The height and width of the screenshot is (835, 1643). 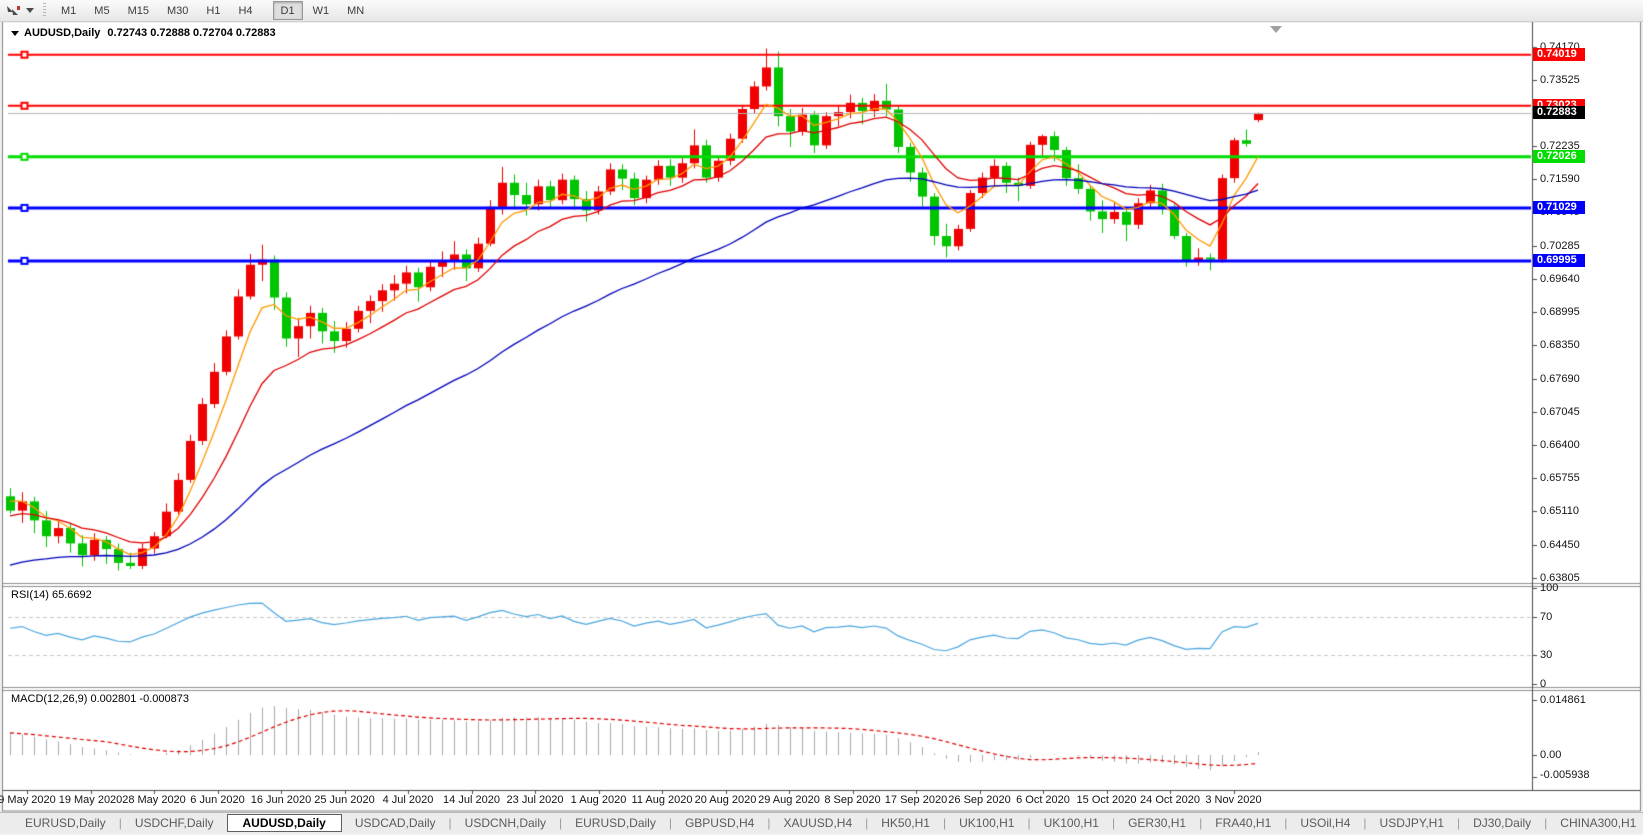 I want to click on timeframe-button-m5: M5, so click(x=102, y=10).